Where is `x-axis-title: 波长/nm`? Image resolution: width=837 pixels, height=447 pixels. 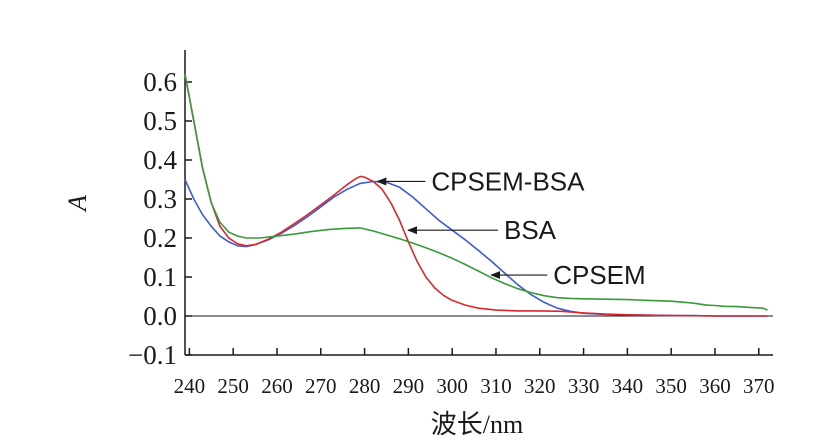 x-axis-title: 波长/nm is located at coordinates (477, 424).